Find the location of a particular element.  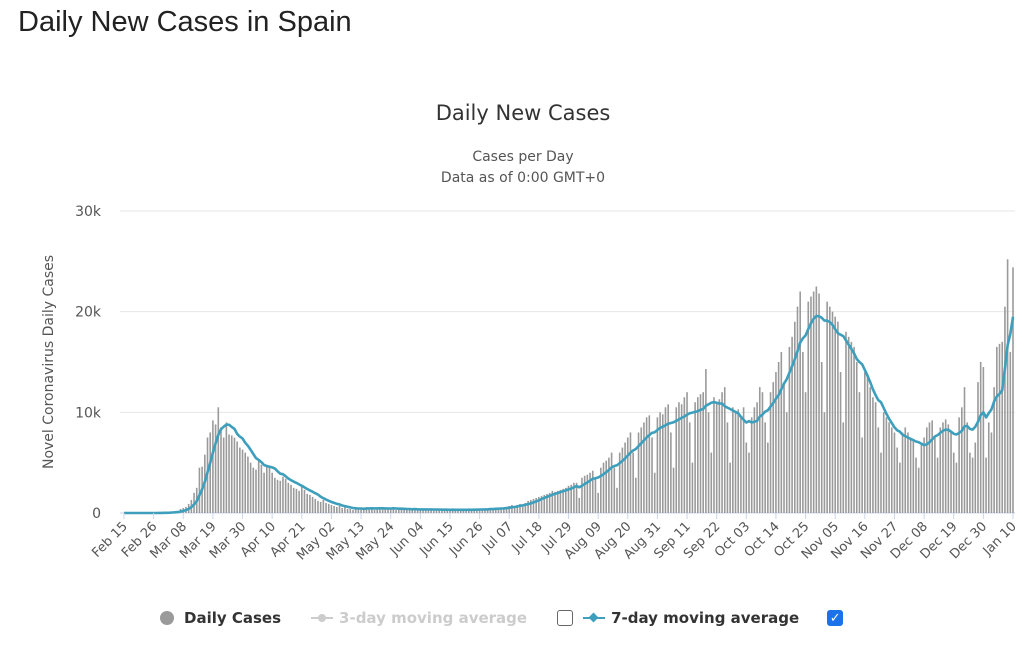

legend-item-daily-cases: Daily Cases is located at coordinates (220, 618).